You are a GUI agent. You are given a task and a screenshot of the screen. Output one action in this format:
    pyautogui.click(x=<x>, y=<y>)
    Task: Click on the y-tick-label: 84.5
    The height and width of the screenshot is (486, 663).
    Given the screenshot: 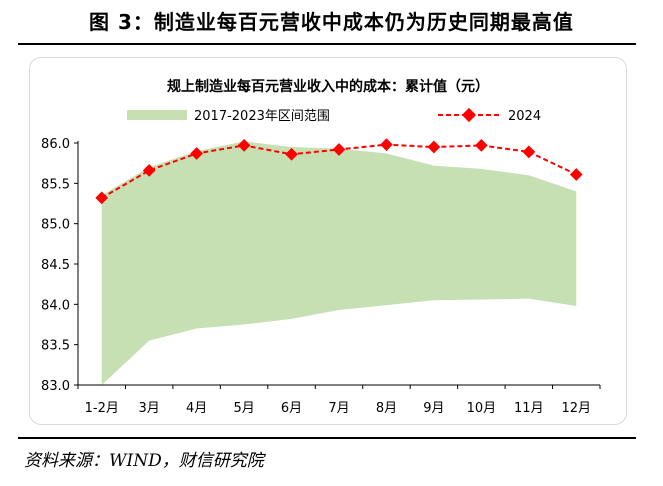 What is the action you would take?
    pyautogui.click(x=55, y=265)
    